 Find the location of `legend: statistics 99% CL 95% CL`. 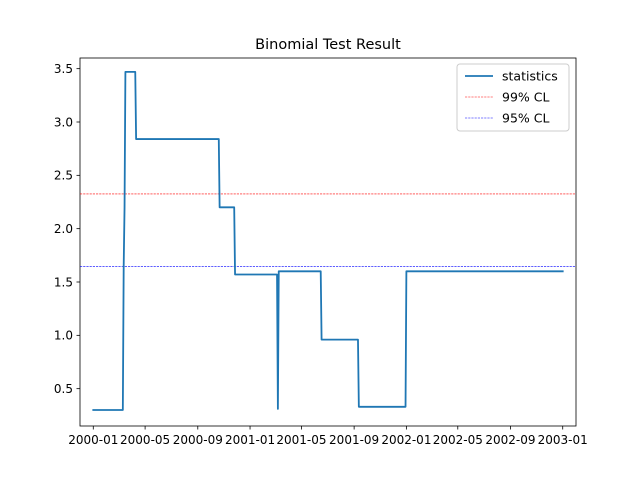

legend: statistics 99% CL 95% CL is located at coordinates (513, 97).